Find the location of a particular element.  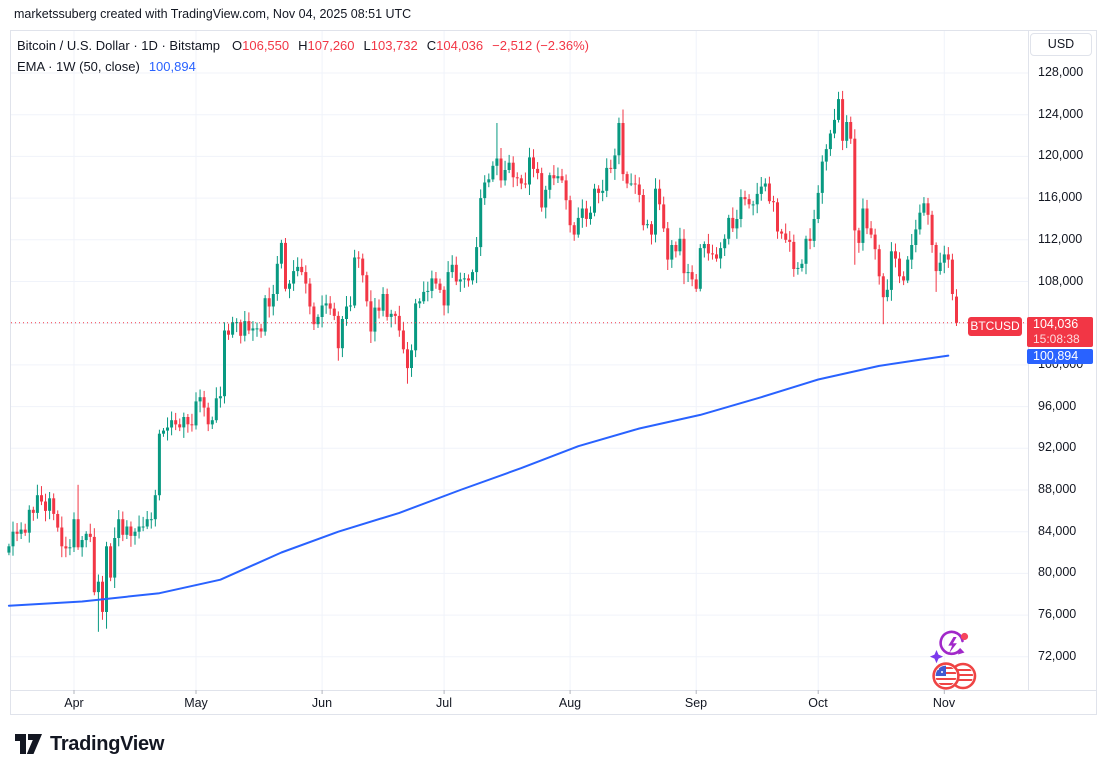

usd-coins-icon is located at coordinates (954, 676).